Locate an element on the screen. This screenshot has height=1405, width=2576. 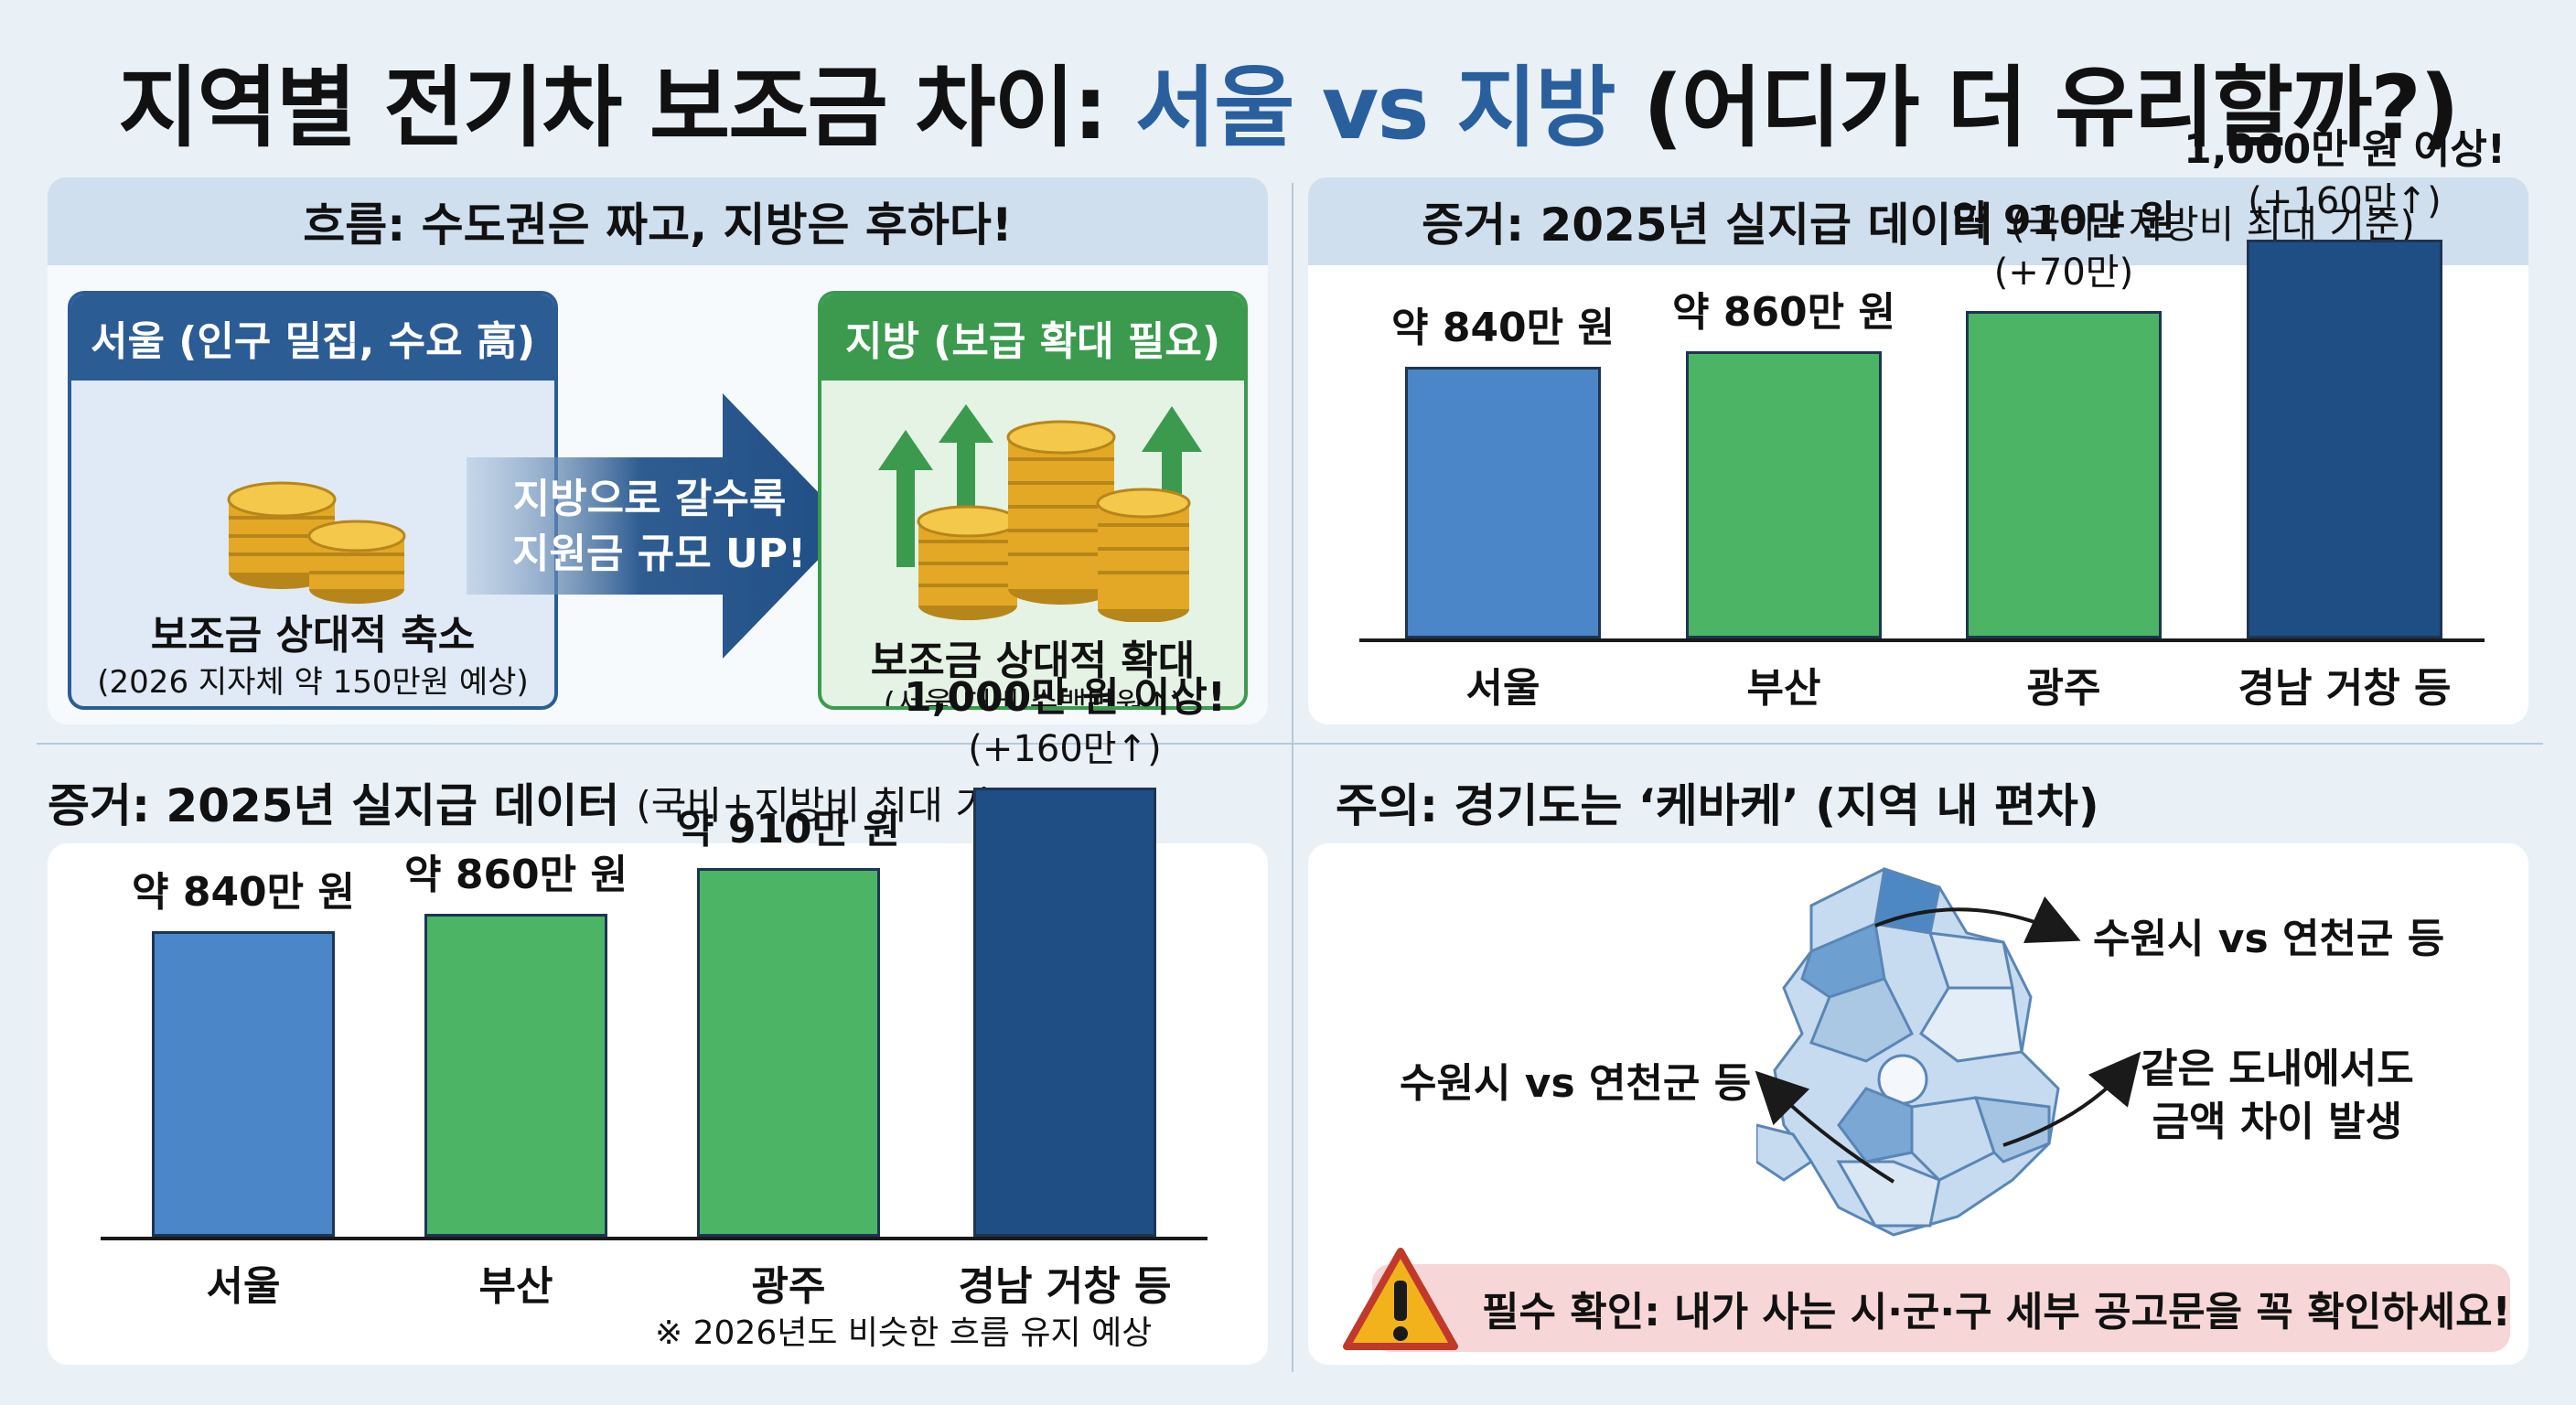
evidence-top-heading: 증거: 2025년 실지급 데이터 (국비+지방비 최대 기준) is located at coordinates (1918, 221).